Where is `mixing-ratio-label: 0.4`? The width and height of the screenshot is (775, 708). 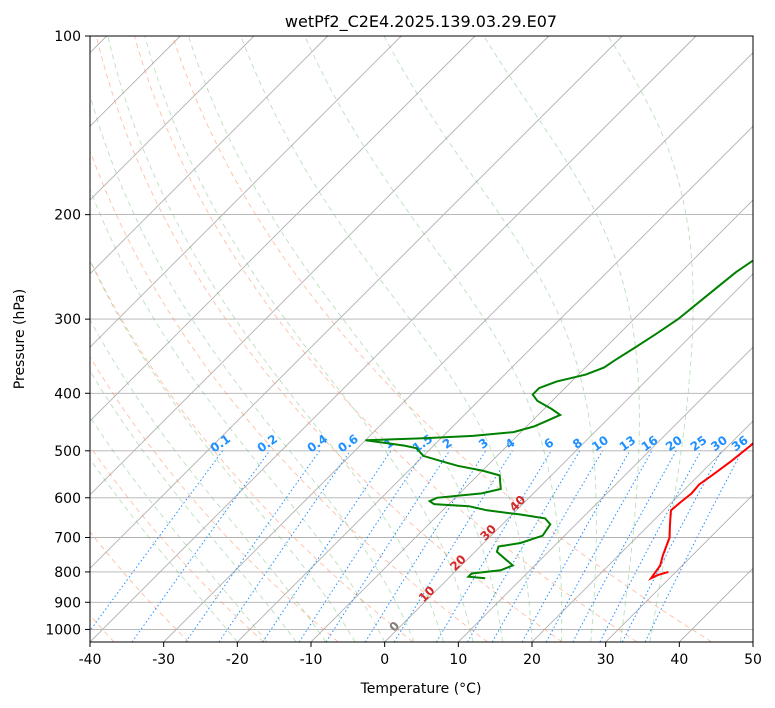 mixing-ratio-label: 0.4 is located at coordinates (317, 444).